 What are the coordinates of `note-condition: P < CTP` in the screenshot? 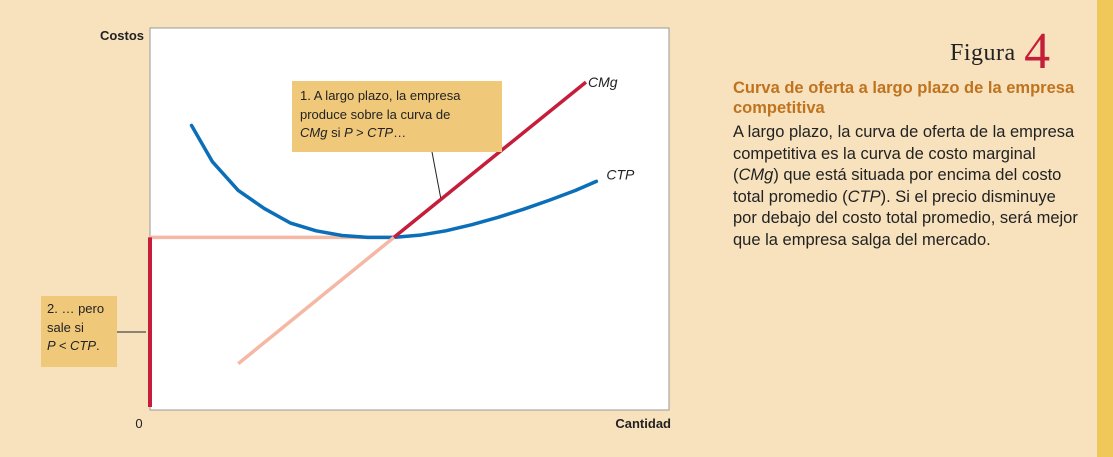 It's located at (72, 345).